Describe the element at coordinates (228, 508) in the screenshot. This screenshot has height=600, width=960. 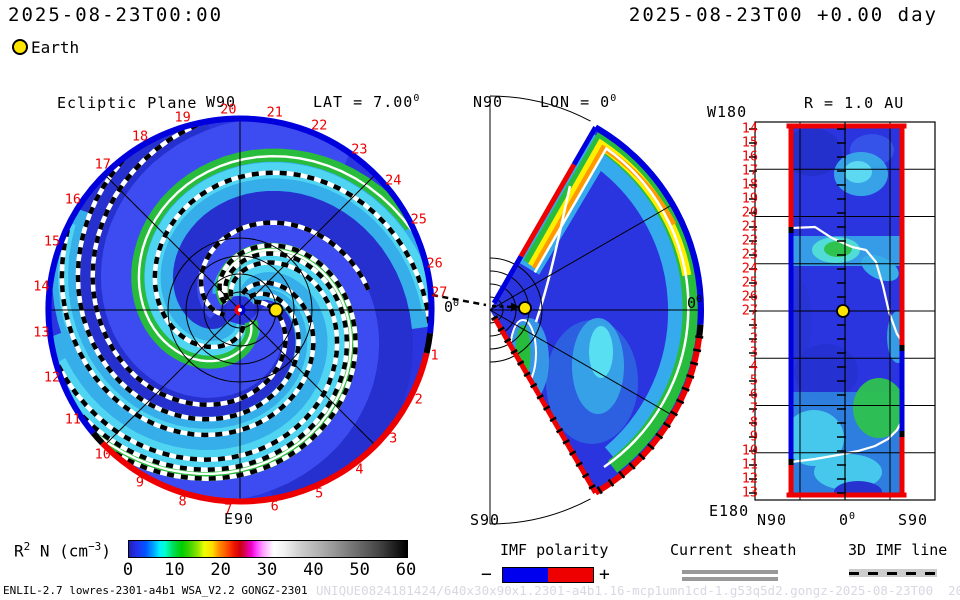
I see `ecliptic-day-label: 7` at that location.